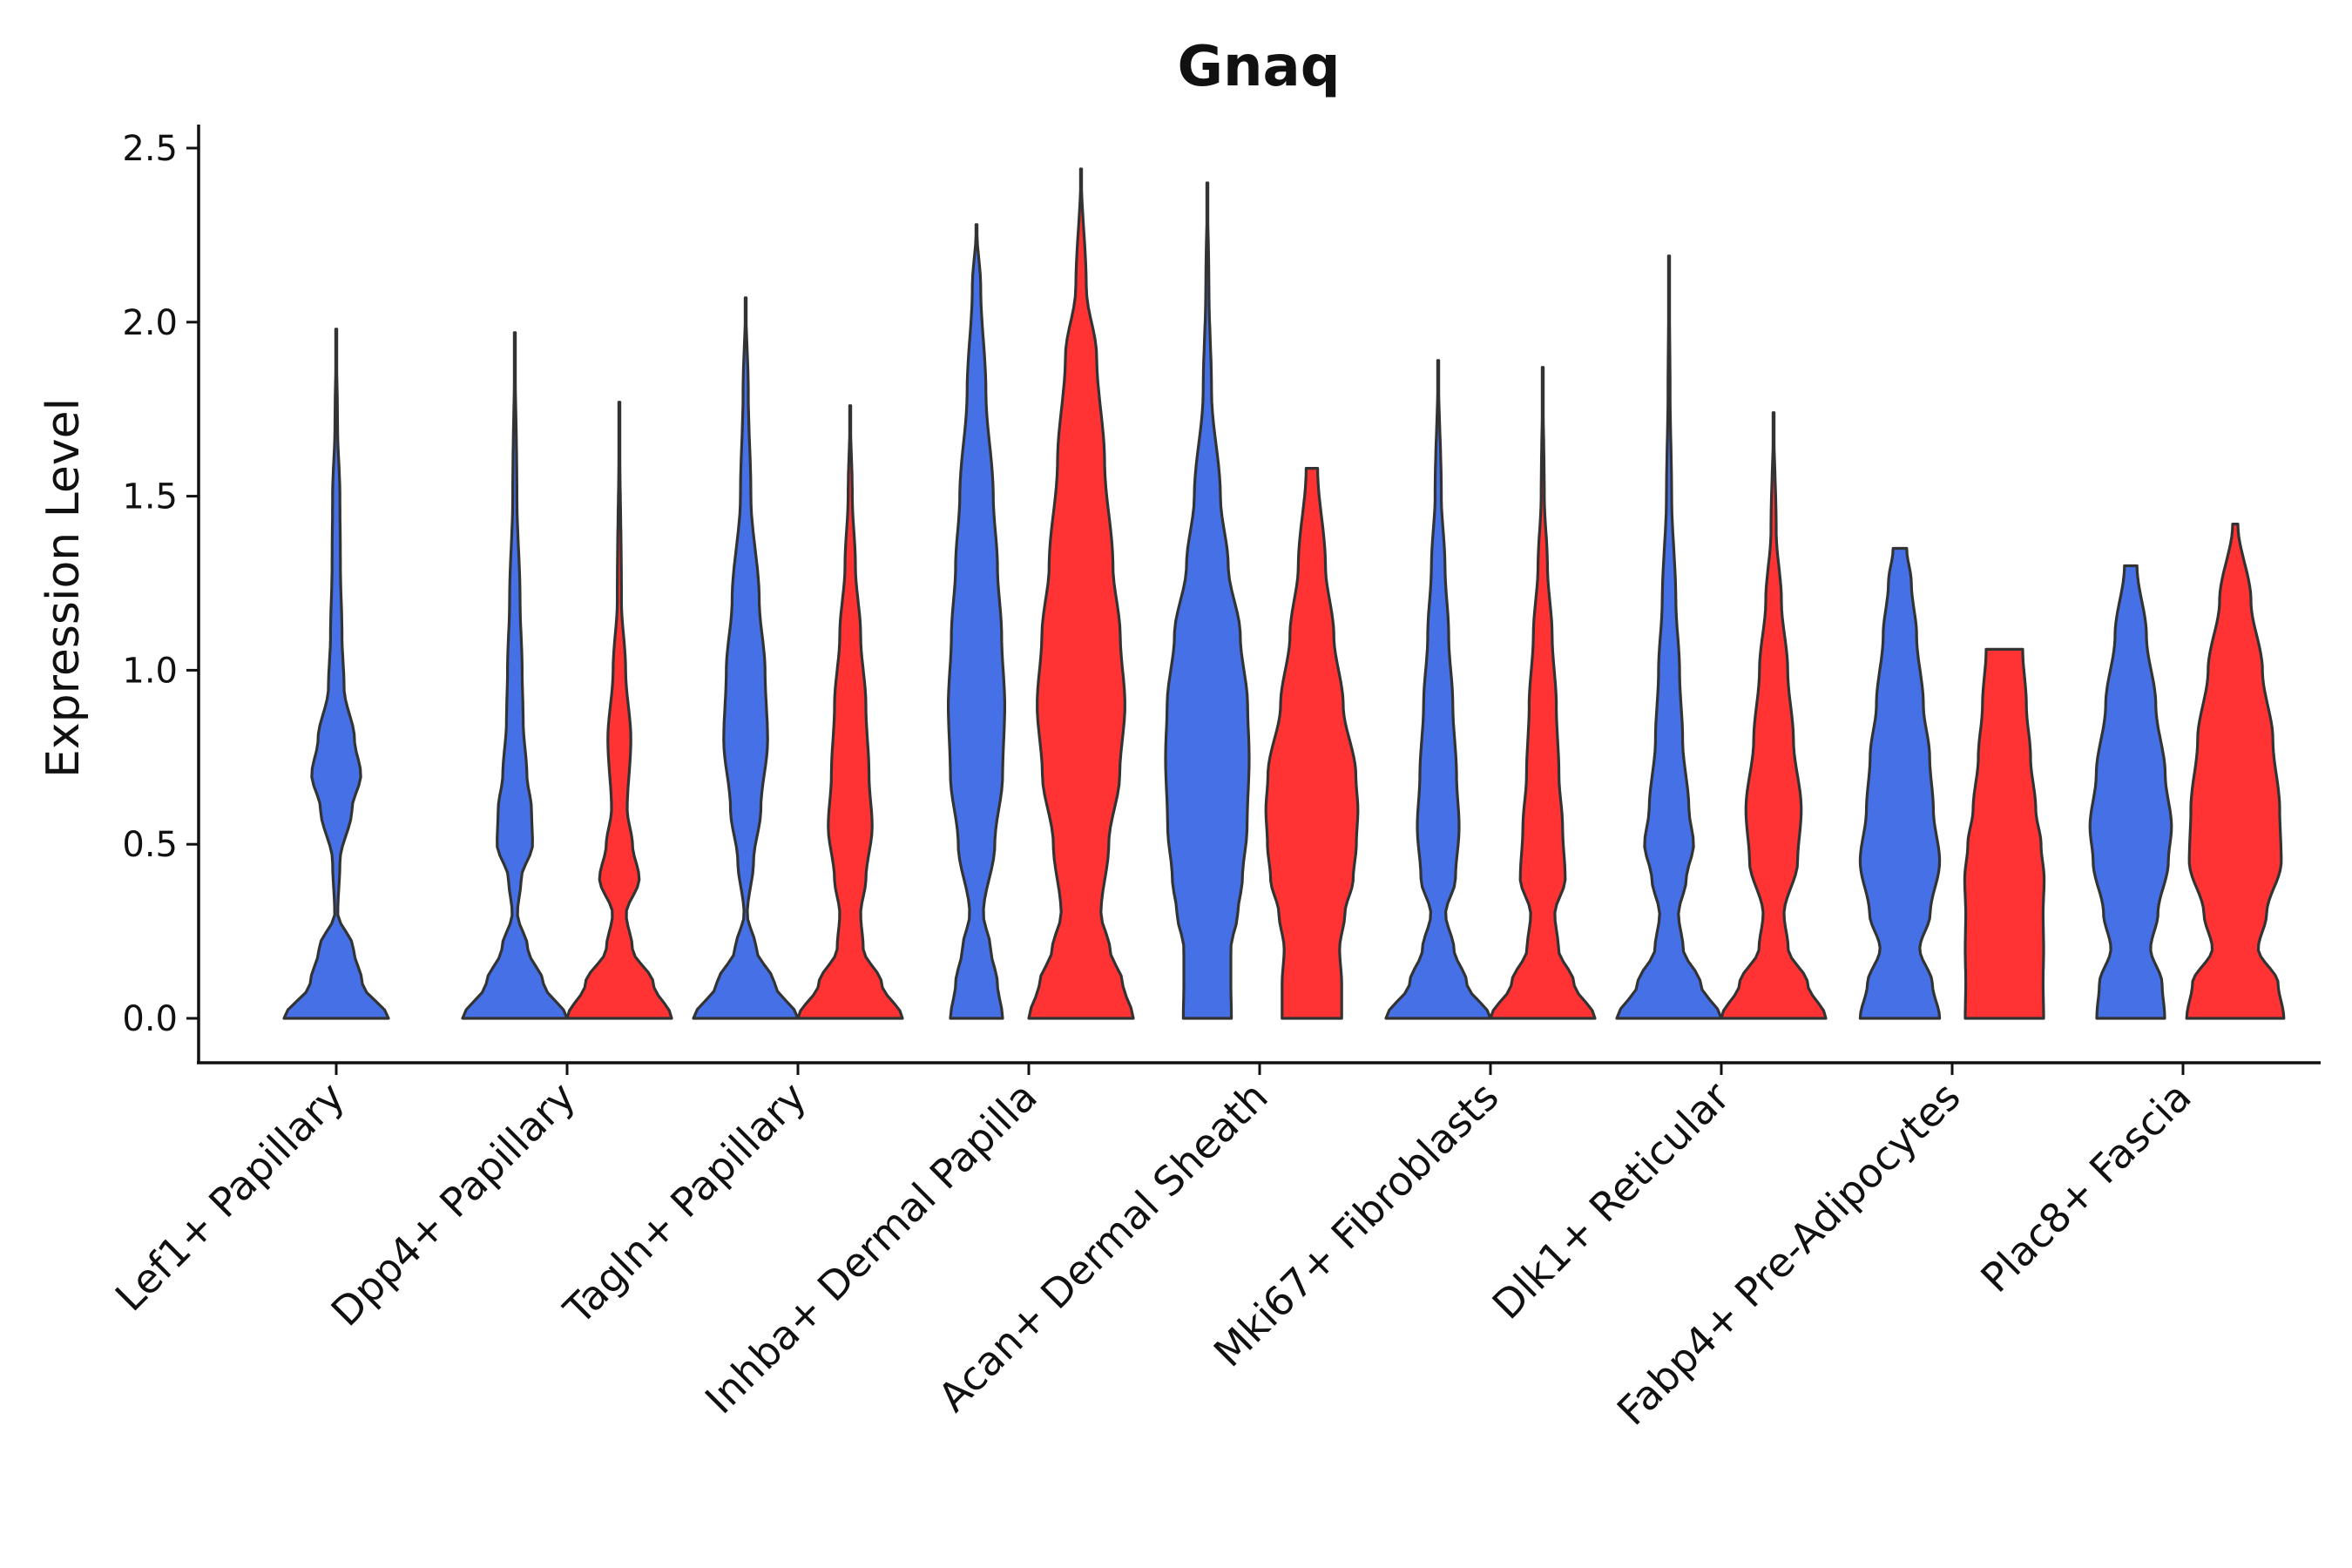 The width and height of the screenshot is (2352, 1568). What do you see at coordinates (1312, 743) in the screenshot?
I see `violin-red-acan-dermal-sheath` at bounding box center [1312, 743].